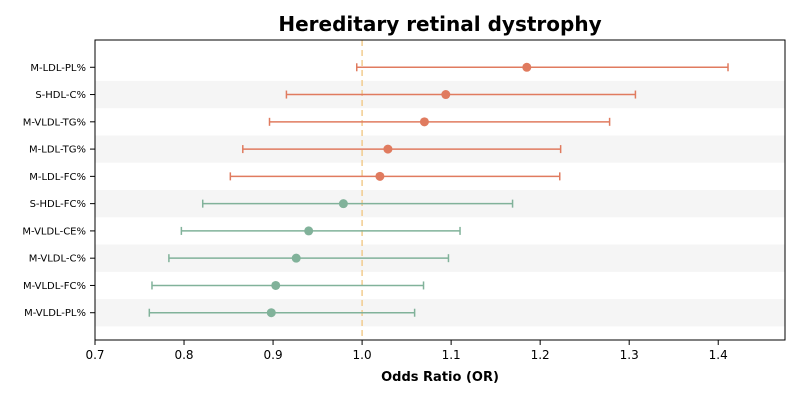  I want to click on y-tick-label: M-LDL-TG%, so click(57, 150).